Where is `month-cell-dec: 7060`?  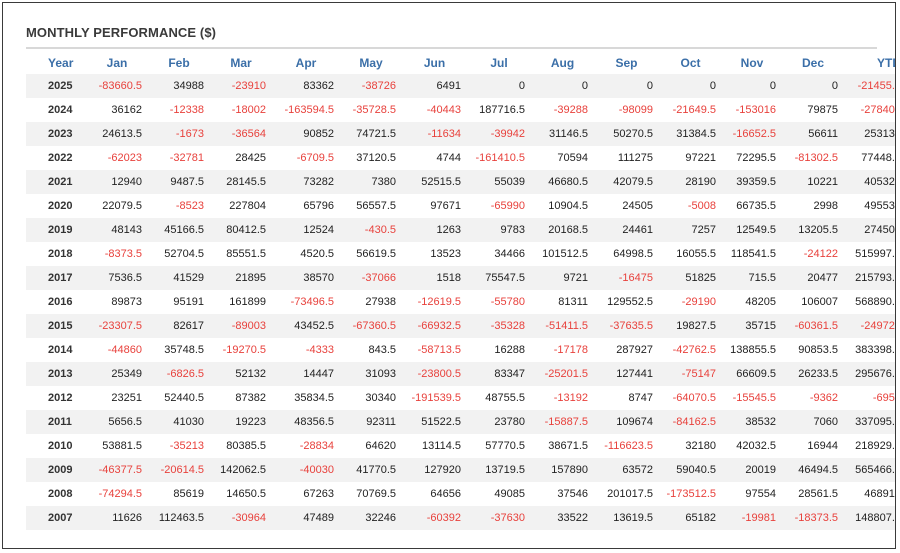 month-cell-dec: 7060 is located at coordinates (813, 422).